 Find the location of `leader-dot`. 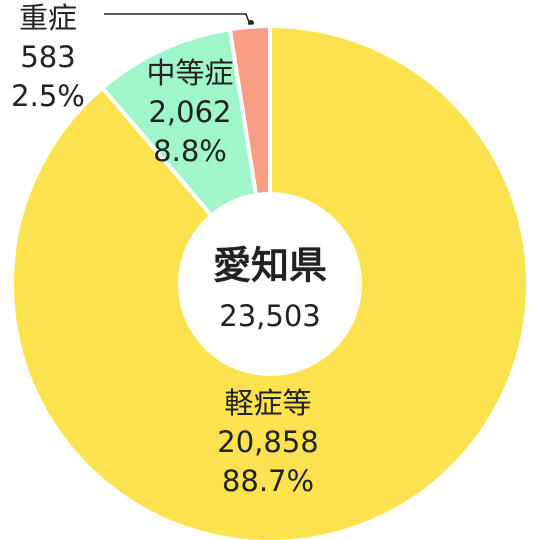

leader-dot is located at coordinates (251, 23).